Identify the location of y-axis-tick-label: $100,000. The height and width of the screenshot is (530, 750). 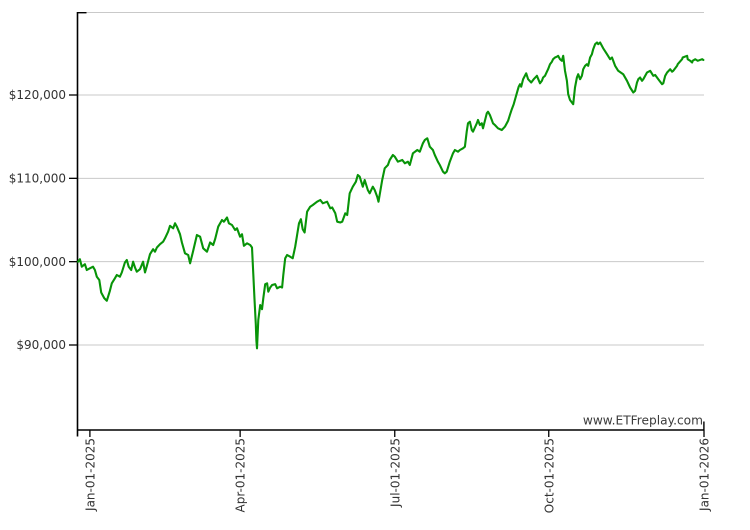
(37, 262).